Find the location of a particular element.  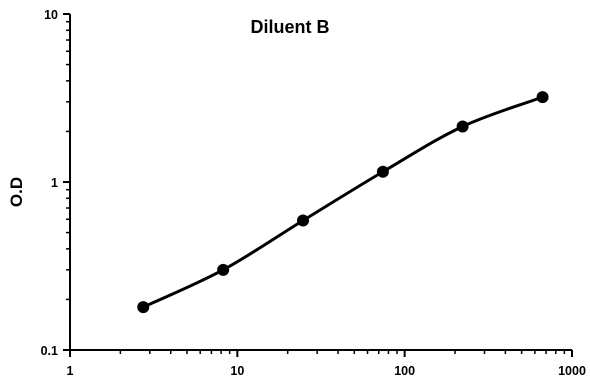

x-tick-label: 100 is located at coordinates (404, 371).